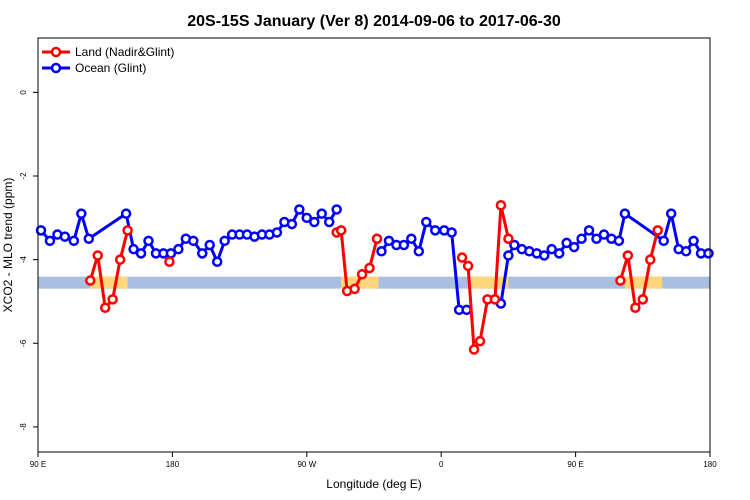 This screenshot has height=500, width=750. I want to click on y-tick-label-2: -4, so click(23, 260).